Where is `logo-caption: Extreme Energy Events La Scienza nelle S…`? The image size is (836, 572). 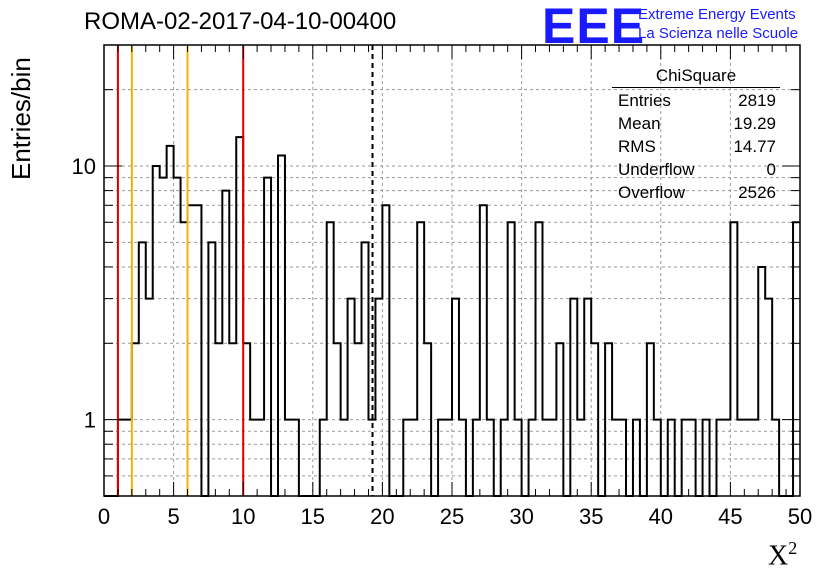
logo-caption: Extreme Energy Events La Scienza nelle S… is located at coordinates (718, 24).